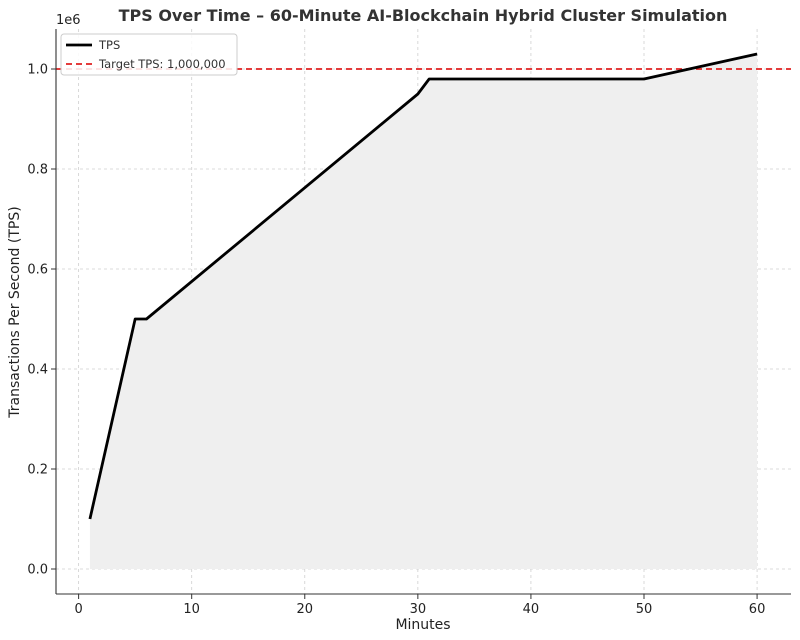  Describe the element at coordinates (37, 570) in the screenshot. I see `y-tick-label: 0.0` at that location.